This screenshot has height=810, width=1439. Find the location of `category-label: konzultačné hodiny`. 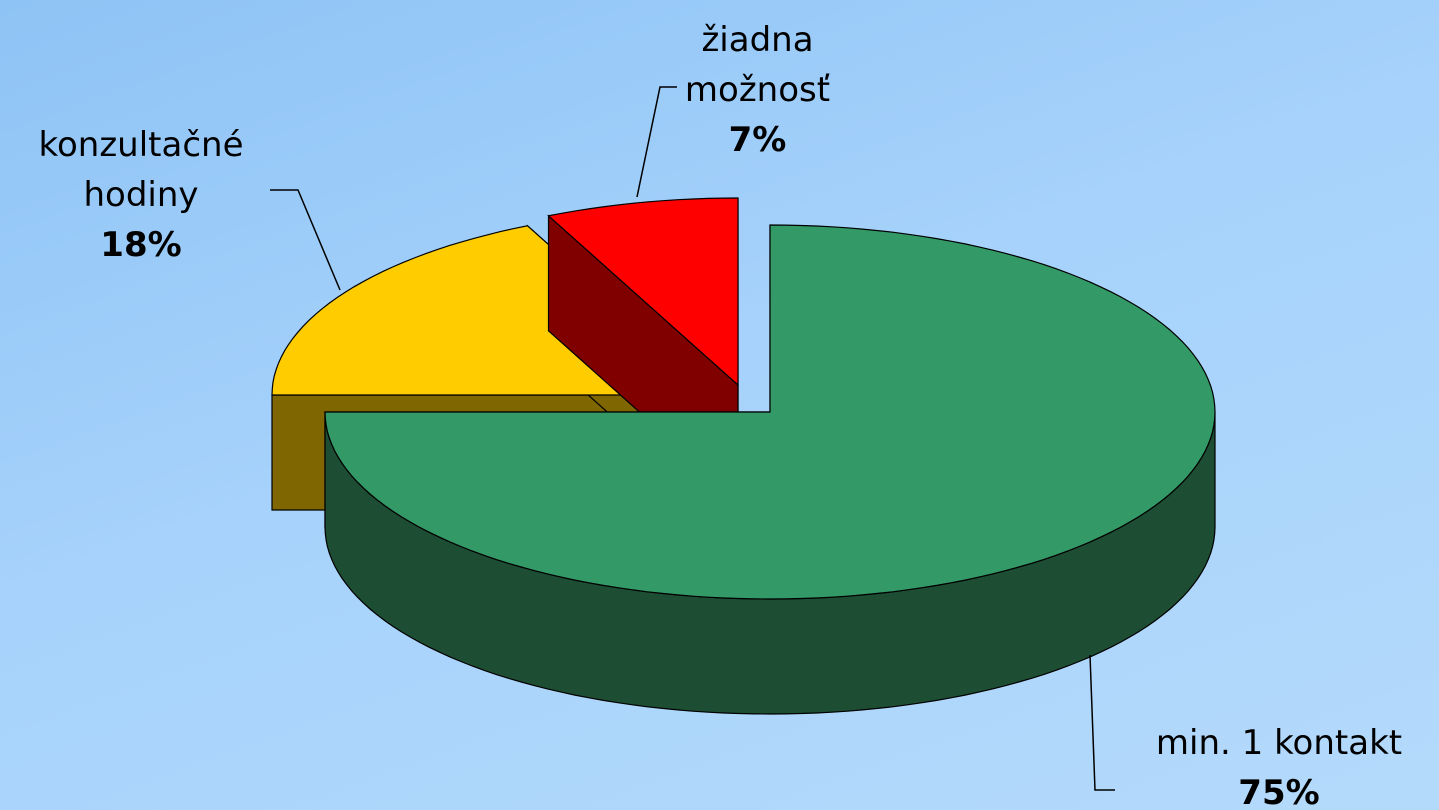

category-label: konzultačné hodiny is located at coordinates (141, 170).